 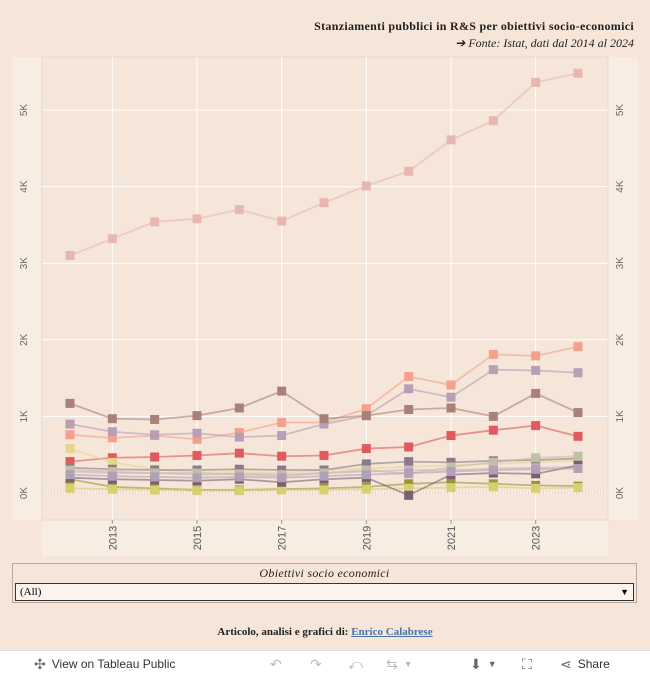 I want to click on dropdown-arrow-icon: ▼, so click(x=624, y=592).